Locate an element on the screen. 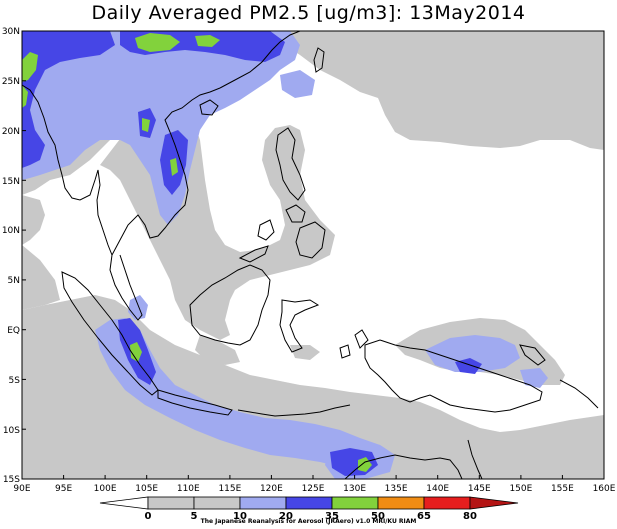  lat-label: 20N is located at coordinates (11, 132).